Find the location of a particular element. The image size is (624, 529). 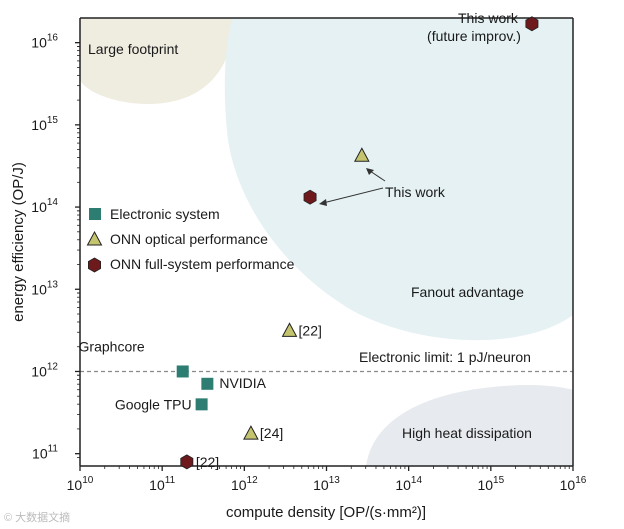

x-tick-label: 1015 is located at coordinates (490, 484).